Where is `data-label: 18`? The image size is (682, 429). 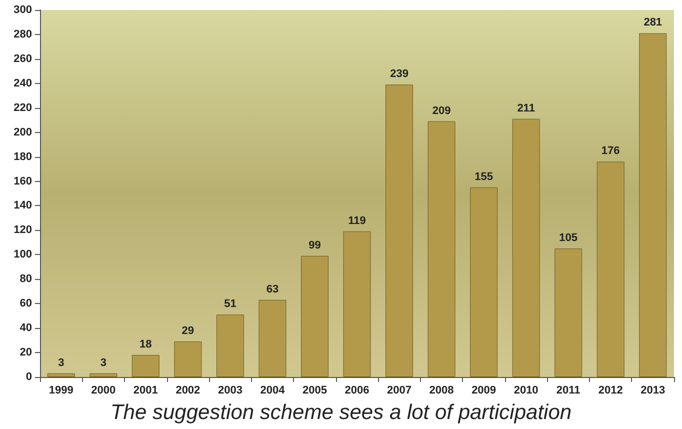
data-label: 18 is located at coordinates (146, 344).